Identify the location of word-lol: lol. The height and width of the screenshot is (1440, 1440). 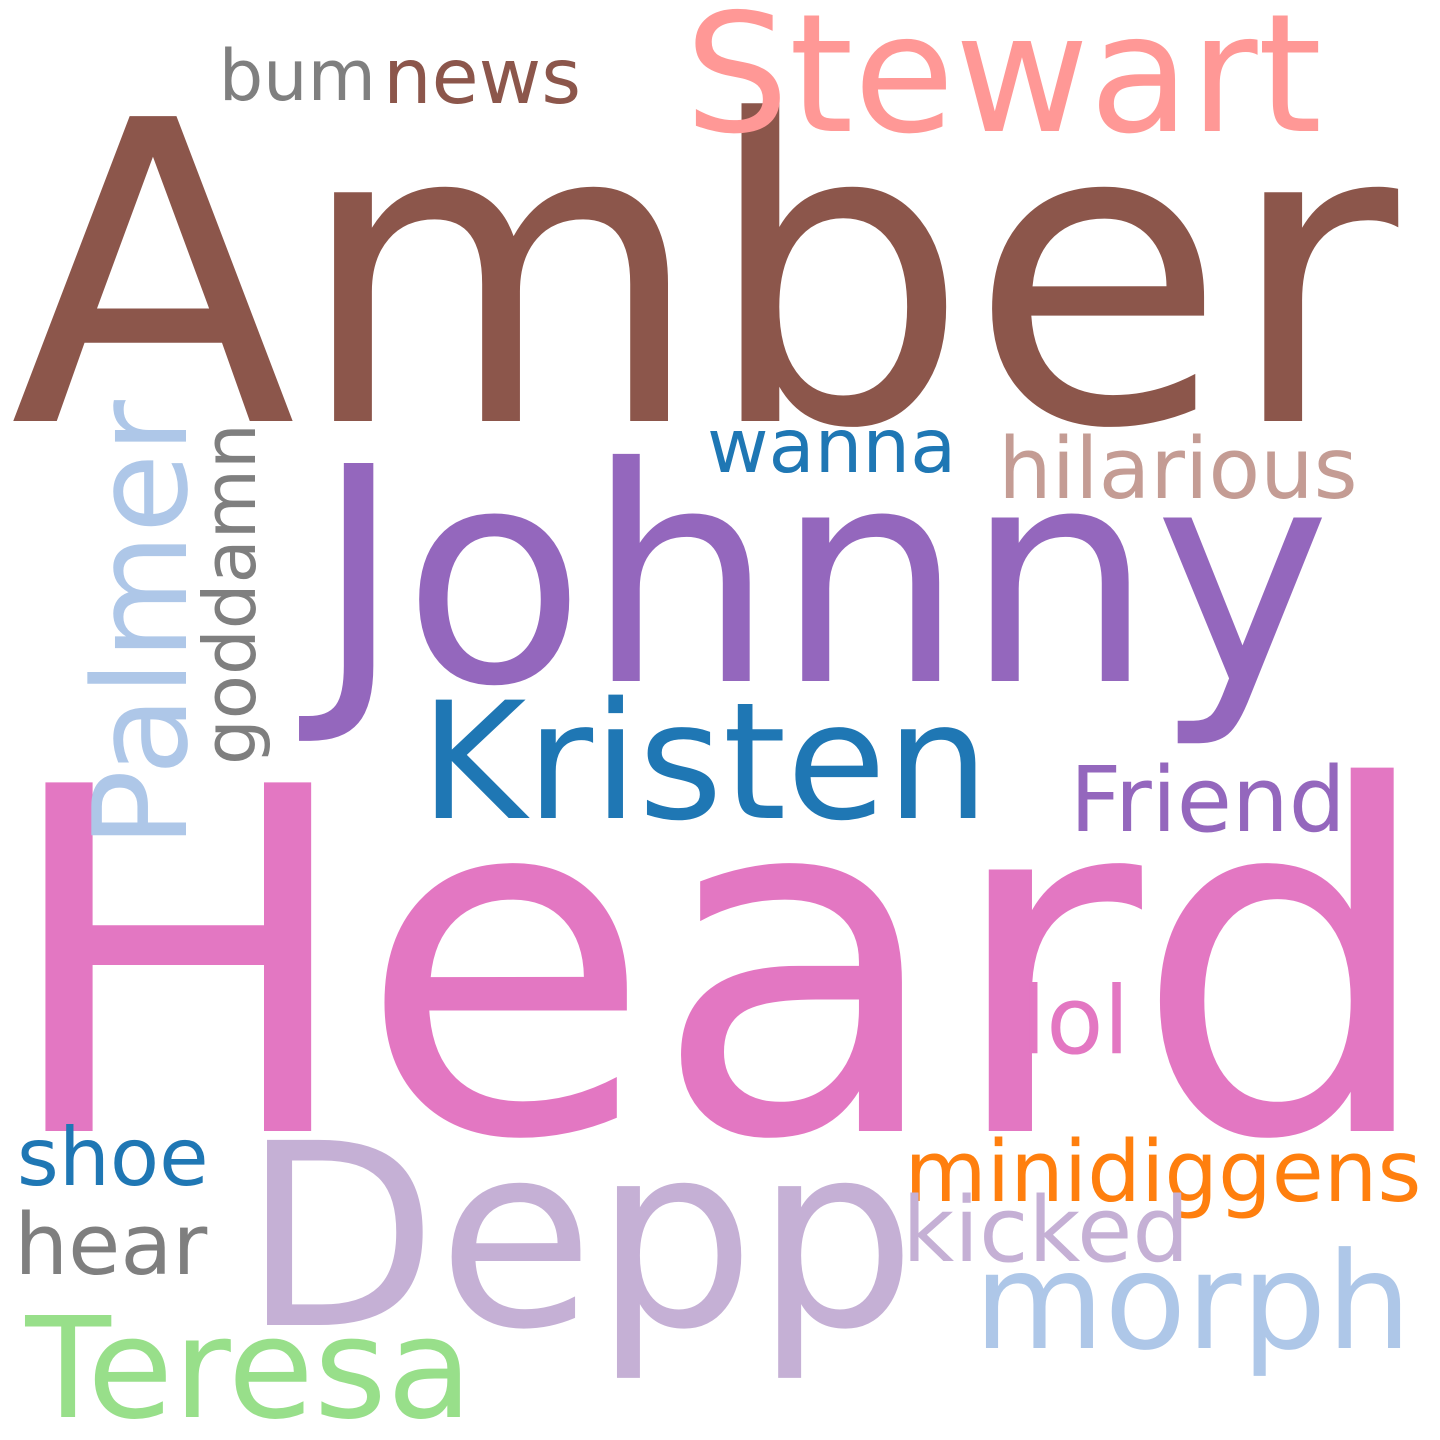
(1075, 1021).